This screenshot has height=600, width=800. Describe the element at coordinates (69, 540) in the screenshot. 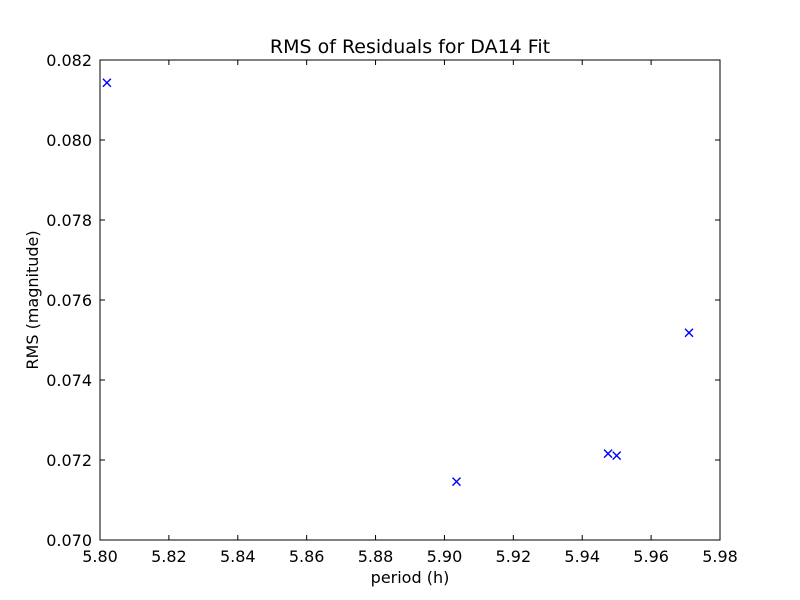

I see `y-tick-label: 0.070` at that location.